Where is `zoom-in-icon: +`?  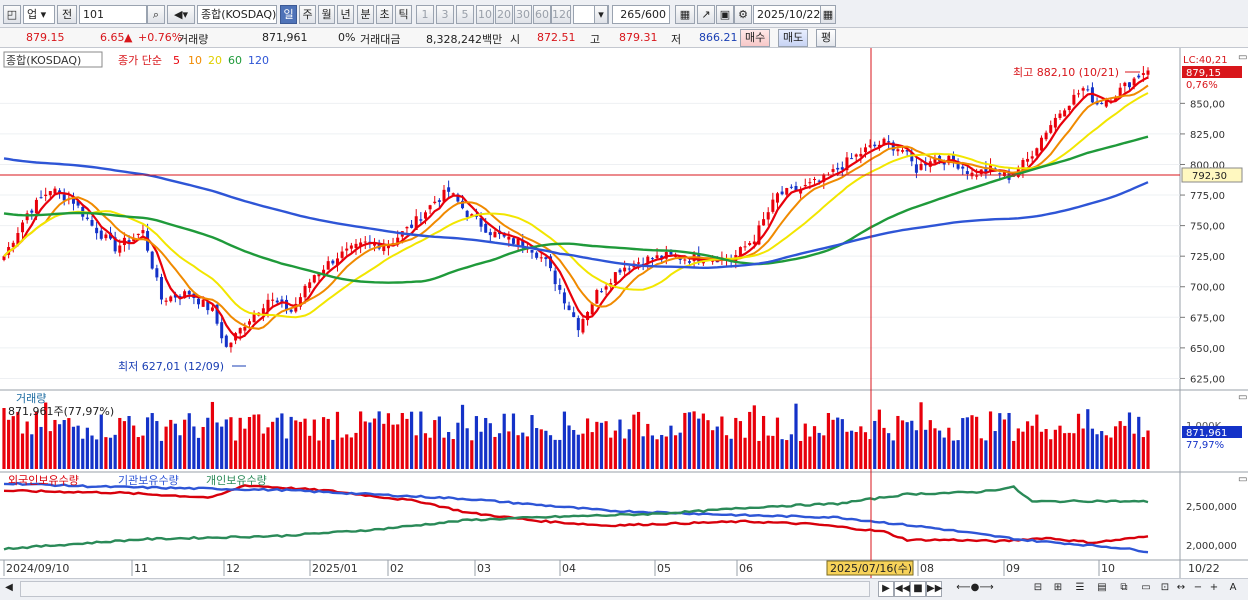
zoom-in-icon: + is located at coordinates (1214, 587).